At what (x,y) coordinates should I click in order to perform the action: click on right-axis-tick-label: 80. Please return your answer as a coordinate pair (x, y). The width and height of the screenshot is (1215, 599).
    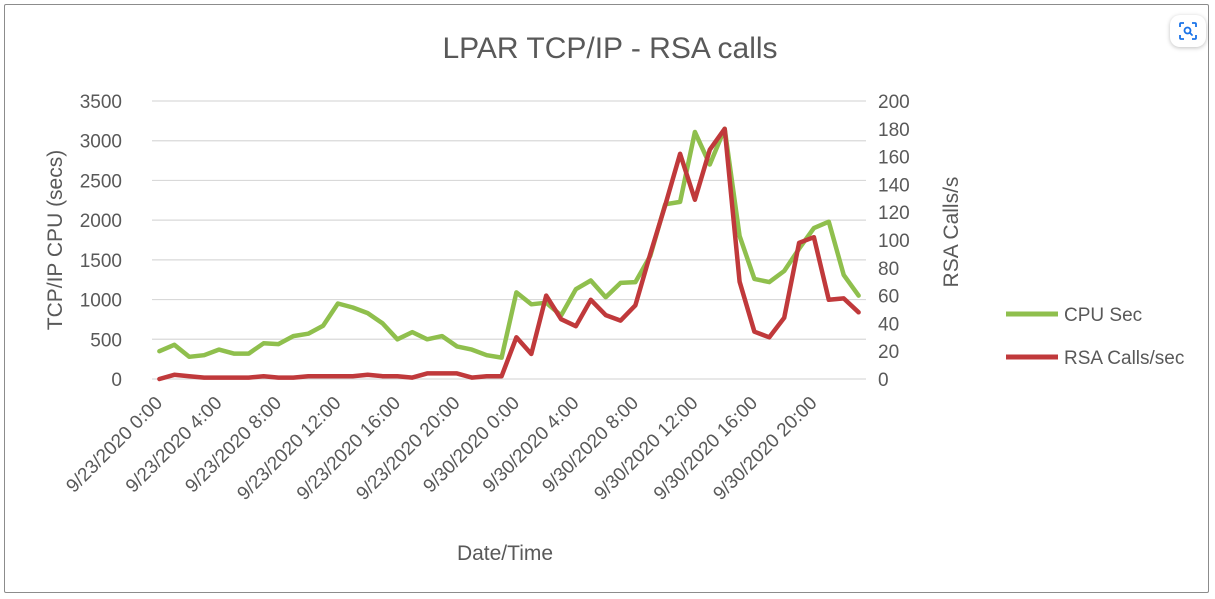
    Looking at the image, I should click on (888, 269).